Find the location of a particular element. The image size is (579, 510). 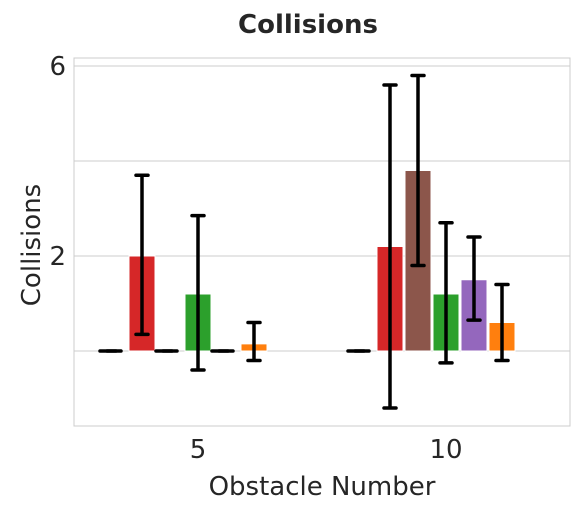

x-tick-label: 10 is located at coordinates (445, 450).